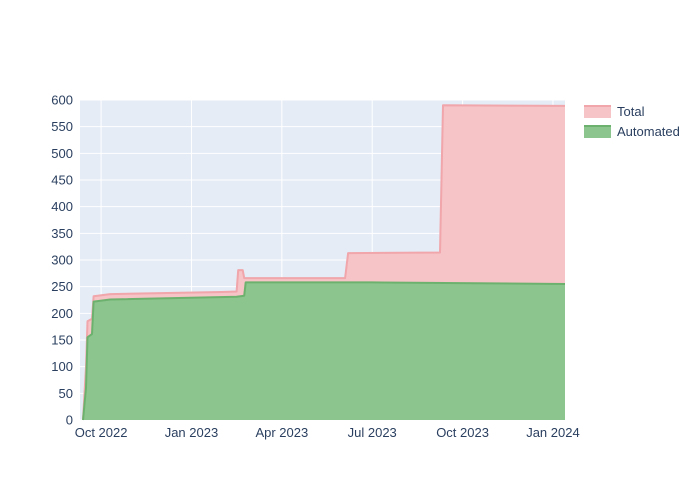 The image size is (700, 500). What do you see at coordinates (597, 131) in the screenshot?
I see `legend-swatch-automated` at bounding box center [597, 131].